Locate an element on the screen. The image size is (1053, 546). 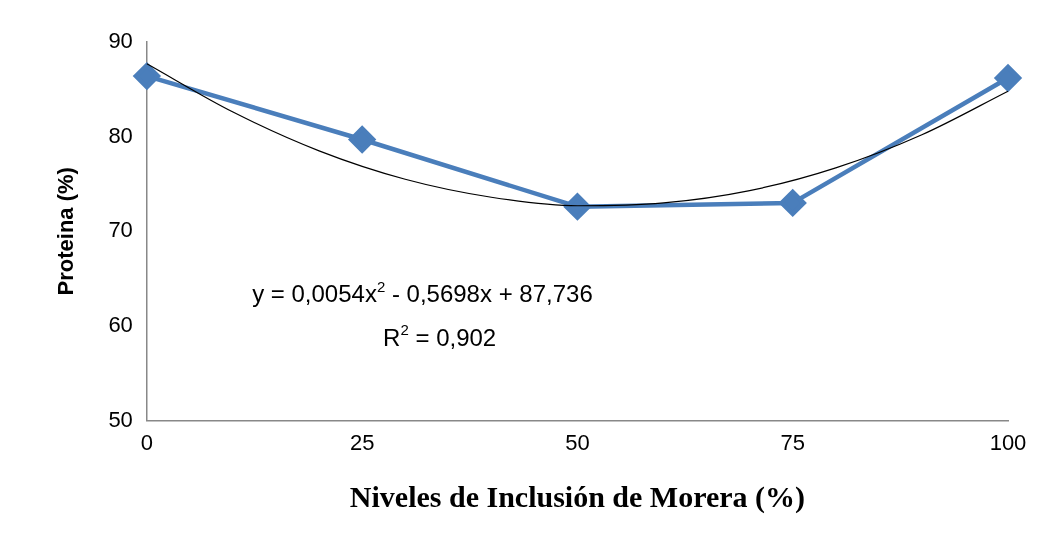
x-tick-label: 75 is located at coordinates (792, 442).